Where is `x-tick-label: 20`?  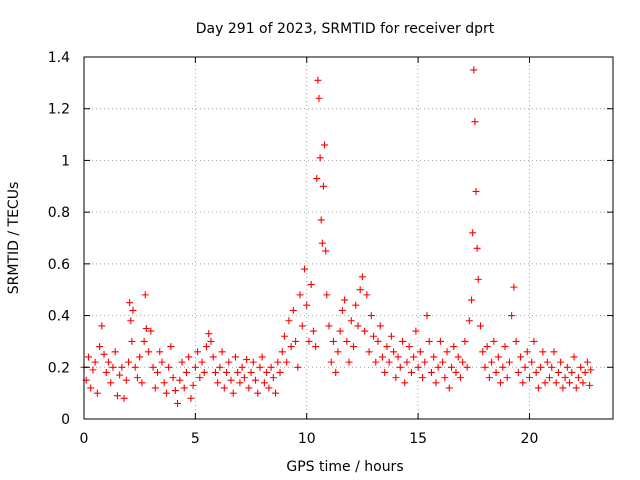
x-tick-label: 20 is located at coordinates (530, 439).